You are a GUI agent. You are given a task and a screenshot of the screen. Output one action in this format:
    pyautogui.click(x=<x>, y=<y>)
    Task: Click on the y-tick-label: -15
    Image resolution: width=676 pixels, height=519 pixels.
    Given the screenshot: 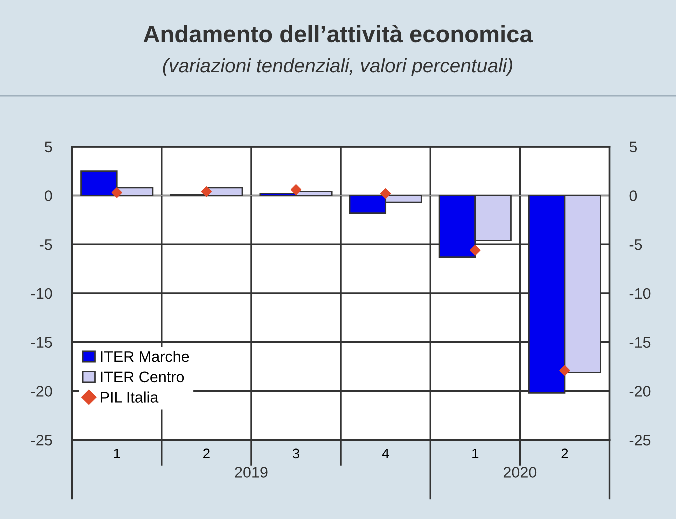 What is the action you would take?
    pyautogui.click(x=41, y=342)
    